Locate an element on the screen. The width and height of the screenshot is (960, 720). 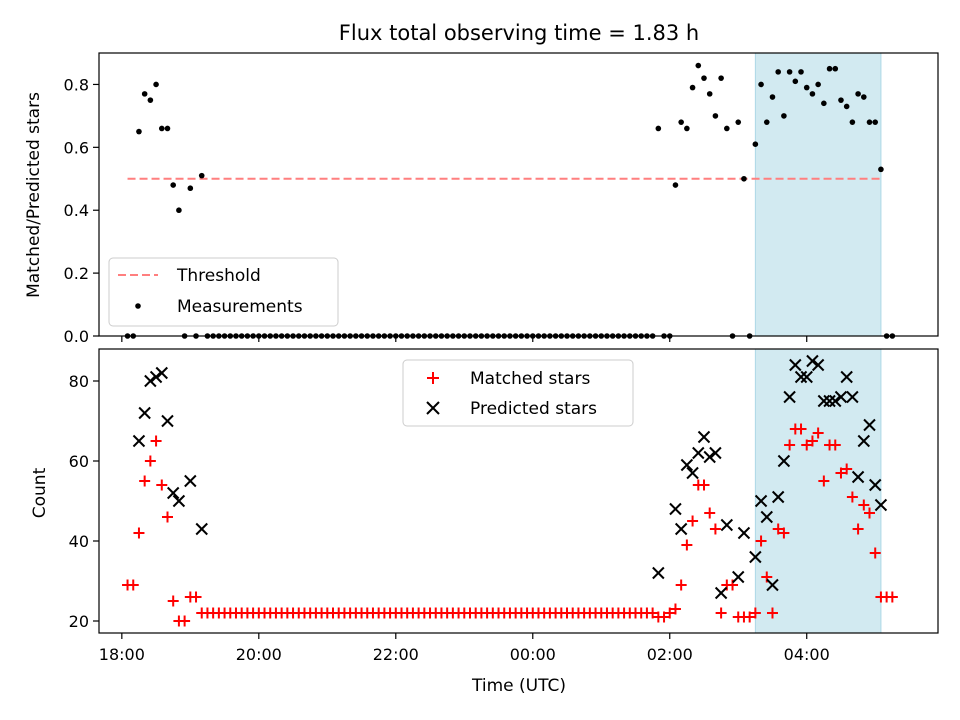
chart-title: Flux total observing time = 1.83 h is located at coordinates (519, 33).